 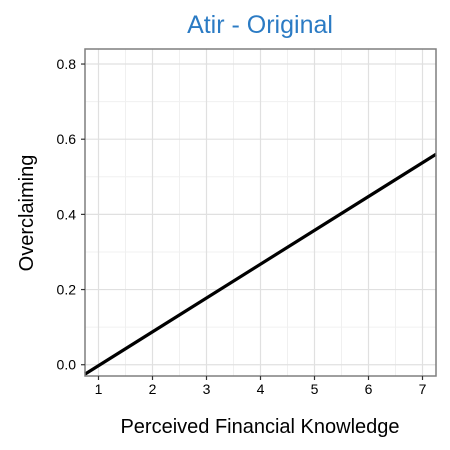 What do you see at coordinates (67, 64) in the screenshot?
I see `y-tick-label: 0.8` at bounding box center [67, 64].